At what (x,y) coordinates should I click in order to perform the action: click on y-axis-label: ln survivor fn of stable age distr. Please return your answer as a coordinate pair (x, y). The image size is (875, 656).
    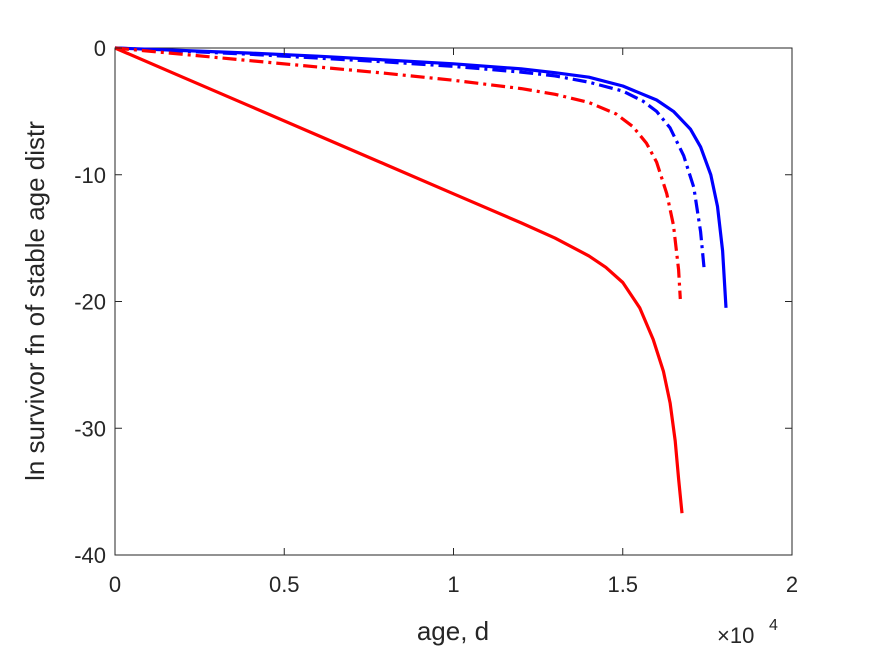
    Looking at the image, I should click on (35, 301).